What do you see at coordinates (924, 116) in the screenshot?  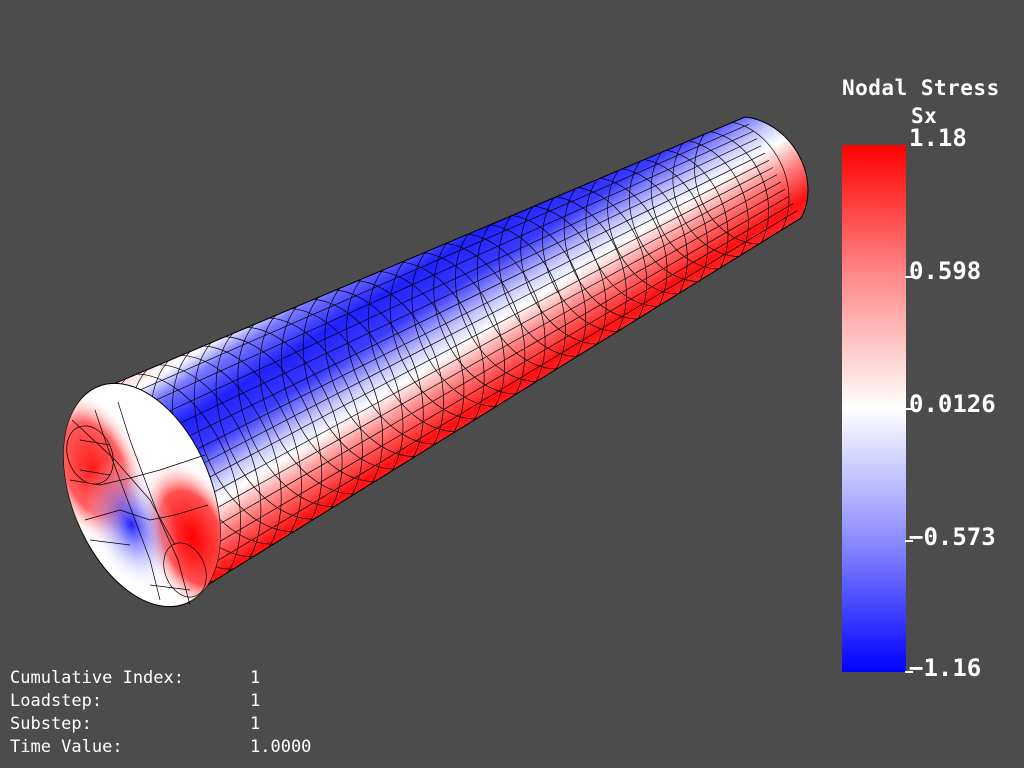 I see `legend-subtitle: Sx` at bounding box center [924, 116].